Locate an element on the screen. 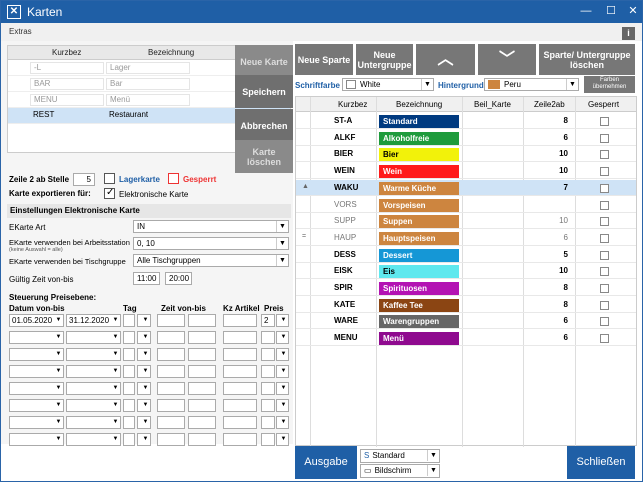 The height and width of the screenshot is (482, 643). datum-bis-input: 31.12.2020 ▼ is located at coordinates (93, 320).